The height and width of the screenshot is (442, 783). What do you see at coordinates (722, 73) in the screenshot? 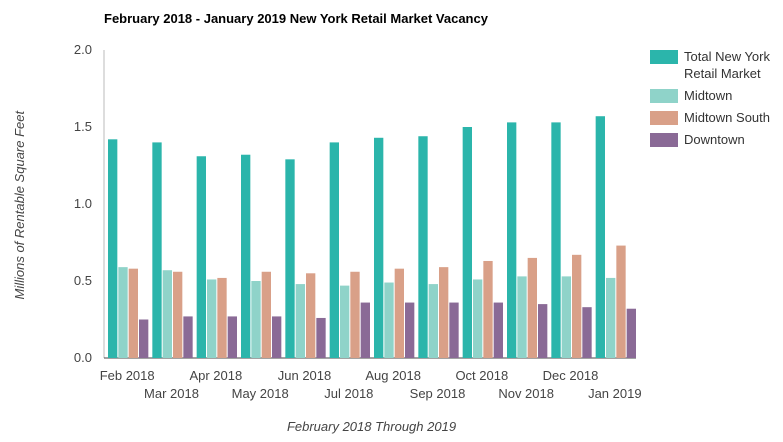
I see `legend-label-line: Retail Market` at bounding box center [722, 73].